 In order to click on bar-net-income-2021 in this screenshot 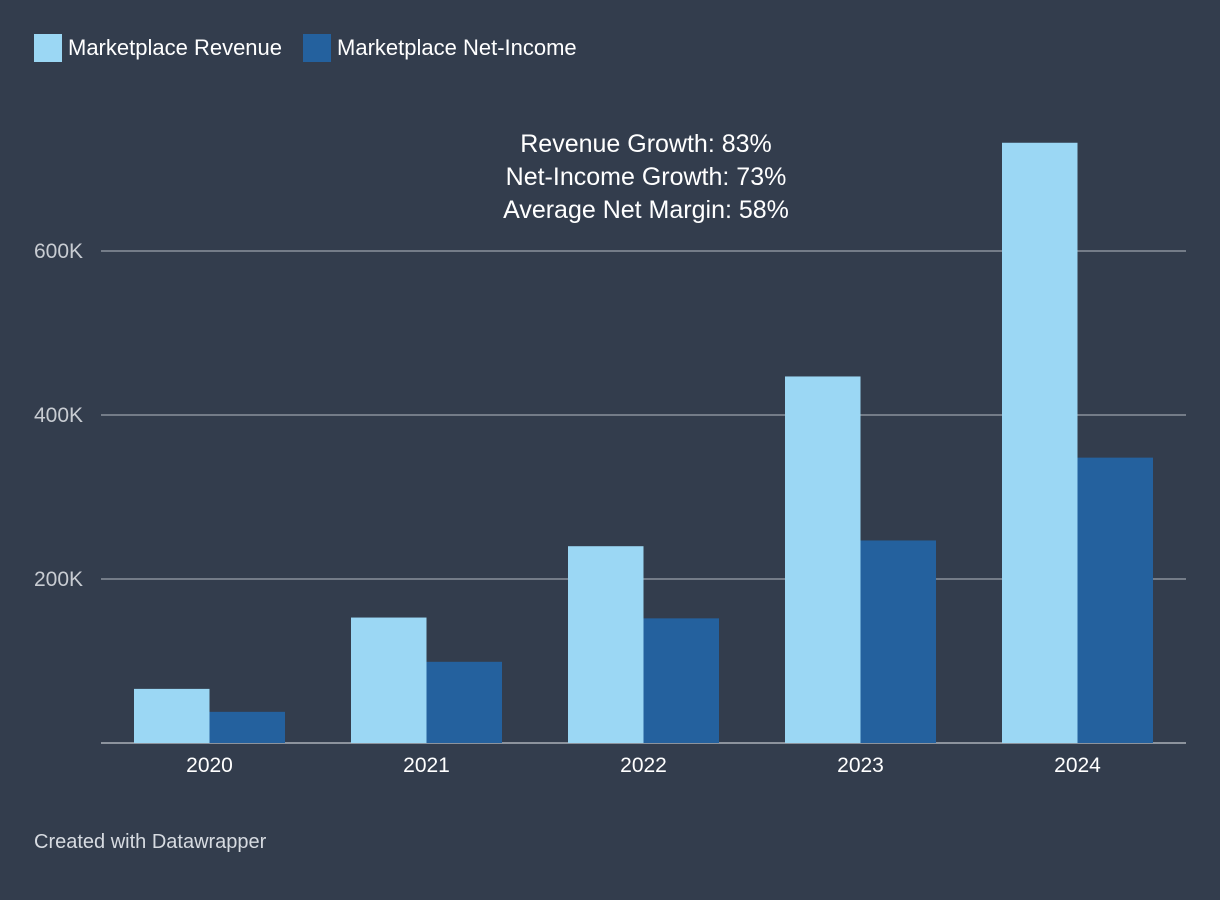, I will do `click(464, 702)`.